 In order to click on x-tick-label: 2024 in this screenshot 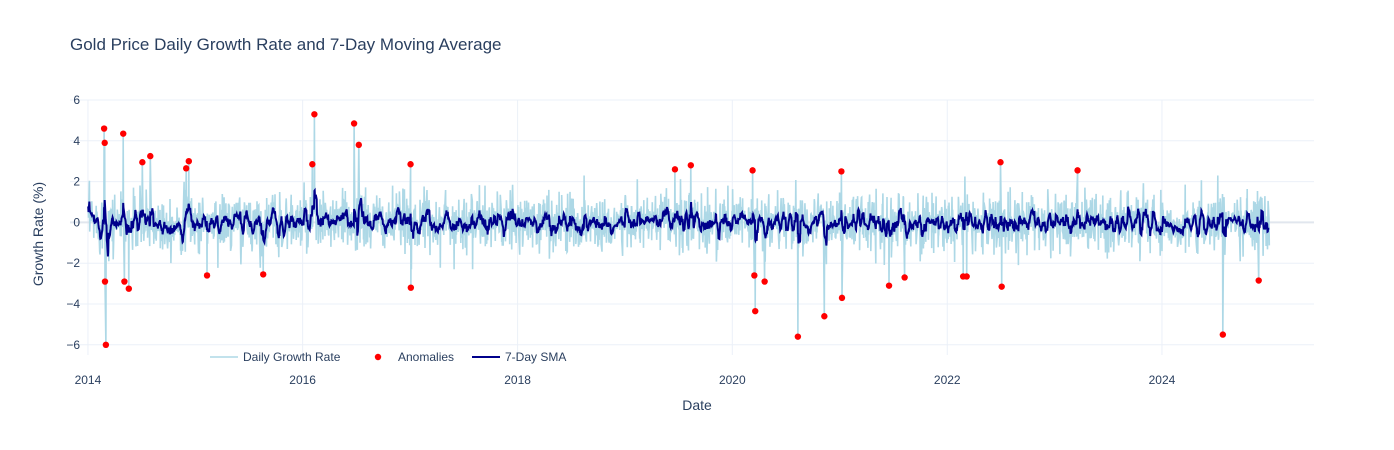, I will do `click(1162, 380)`.